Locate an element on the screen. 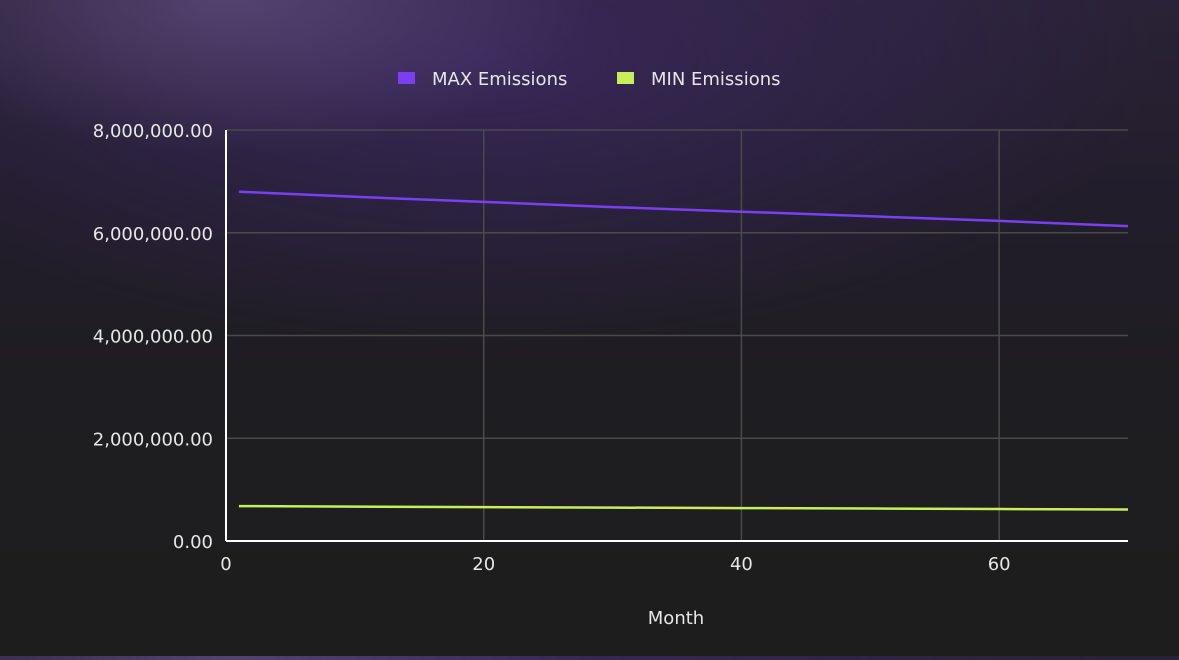 The image size is (1179, 660). legend-item-min-emissions: MIN Emissions is located at coordinates (699, 79).